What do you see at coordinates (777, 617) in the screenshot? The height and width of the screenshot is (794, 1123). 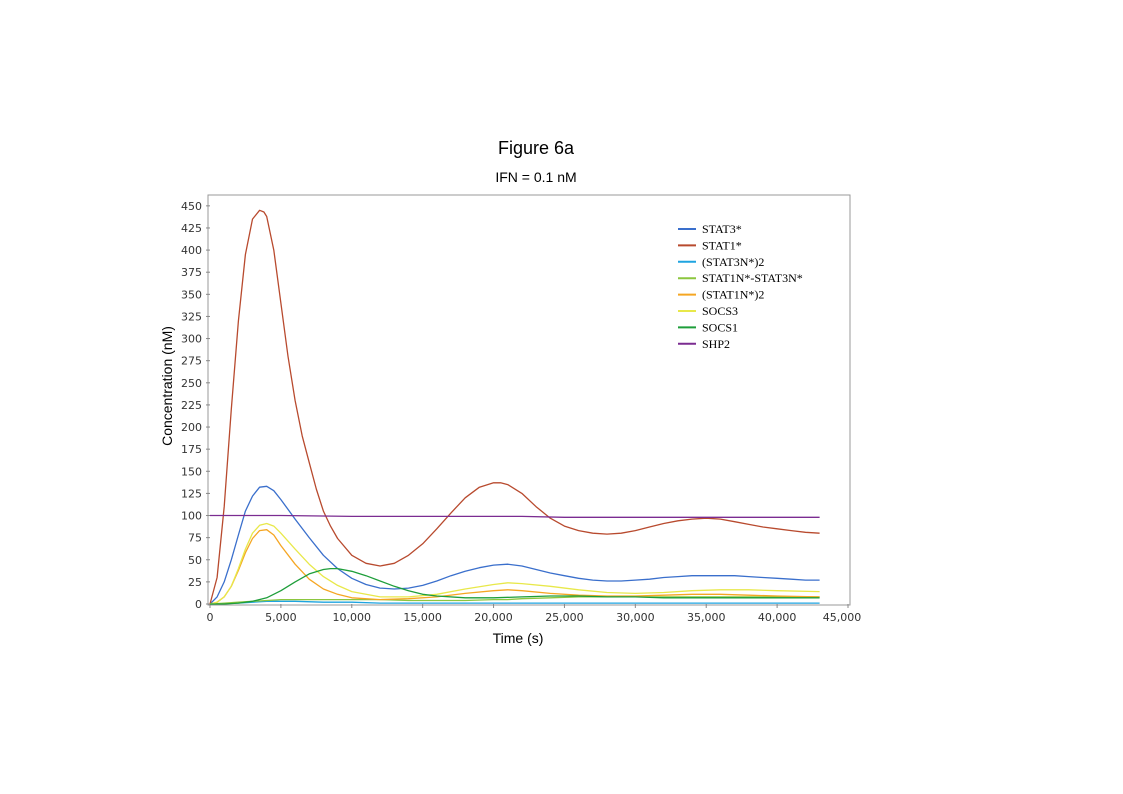 I see `x-tick-label: 40,000` at bounding box center [777, 617].